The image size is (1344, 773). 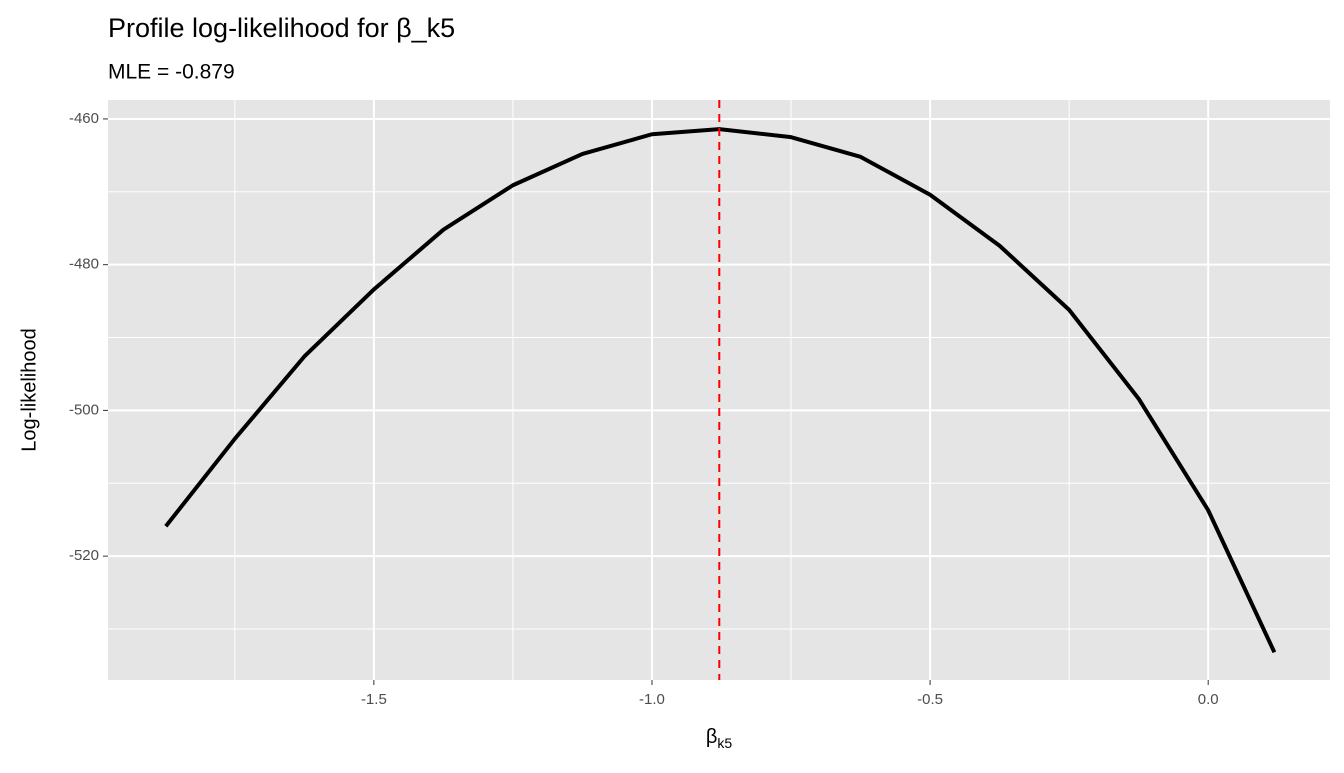 I want to click on x-axis-label: βk5, so click(x=719, y=738).